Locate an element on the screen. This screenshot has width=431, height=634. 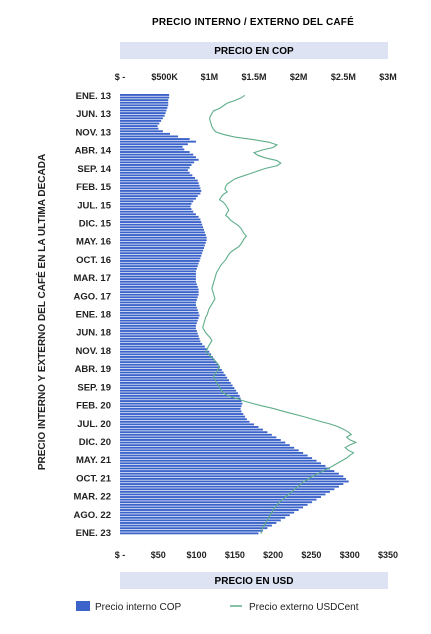
category-label: AGO. 22 is located at coordinates (93, 515).